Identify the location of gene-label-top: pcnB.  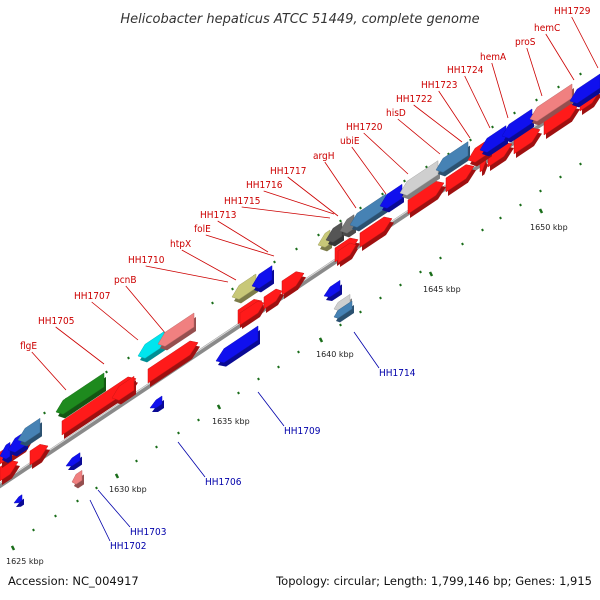
(125, 280).